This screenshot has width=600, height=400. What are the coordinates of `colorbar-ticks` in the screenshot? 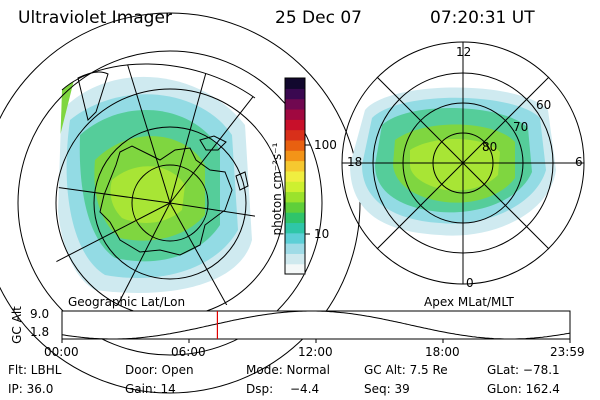 It's located at (307, 189).